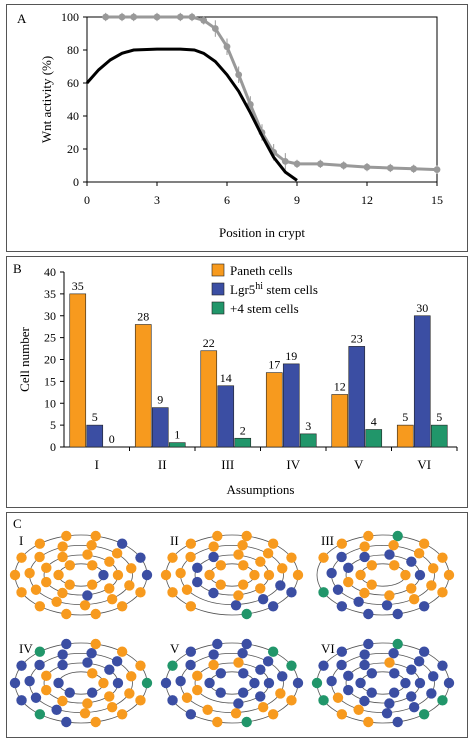 Image resolution: width=474 pixels, height=741 pixels. I want to click on x-tick-label: V, so click(359, 464).